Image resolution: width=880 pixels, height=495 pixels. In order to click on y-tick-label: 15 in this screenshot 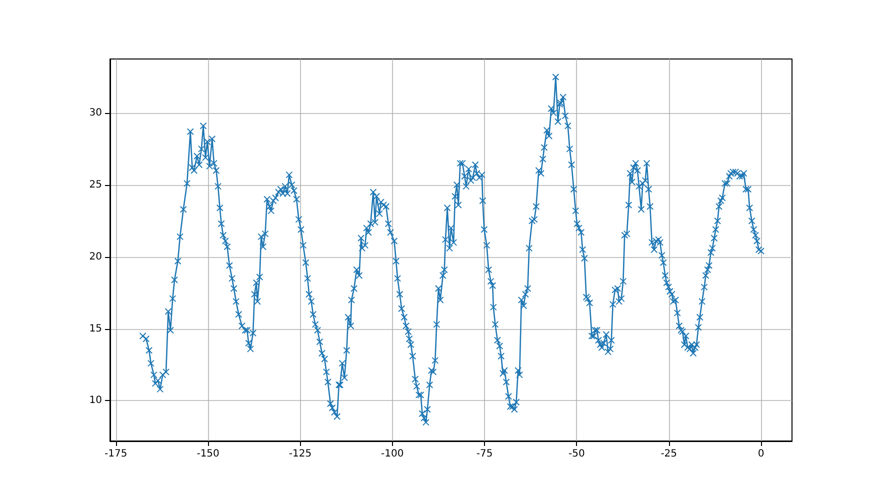, I will do `click(95, 328)`.